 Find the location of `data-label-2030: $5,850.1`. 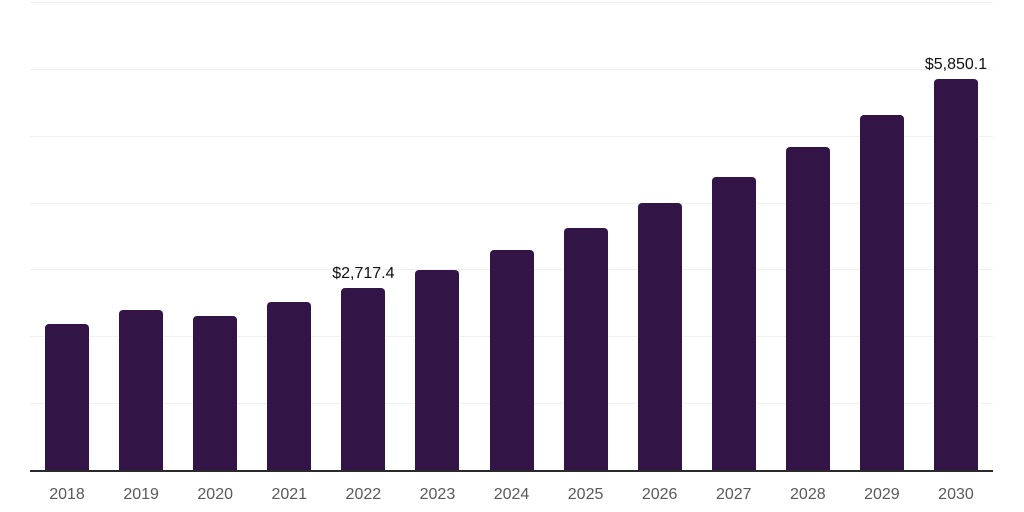

data-label-2030: $5,850.1 is located at coordinates (956, 64).